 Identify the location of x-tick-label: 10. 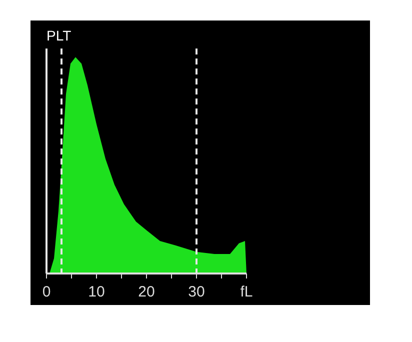
(96, 292).